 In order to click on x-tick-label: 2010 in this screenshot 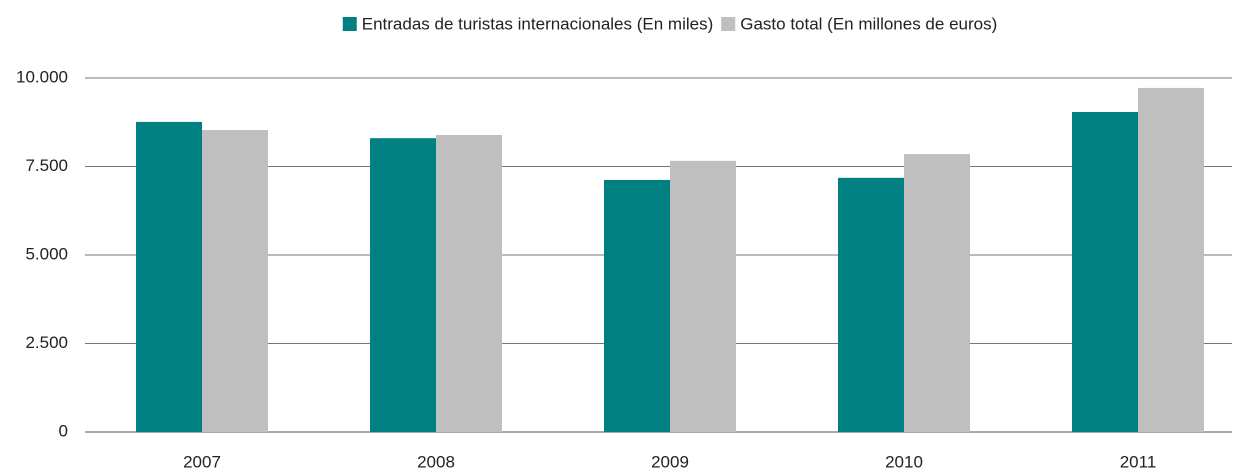, I will do `click(904, 461)`.